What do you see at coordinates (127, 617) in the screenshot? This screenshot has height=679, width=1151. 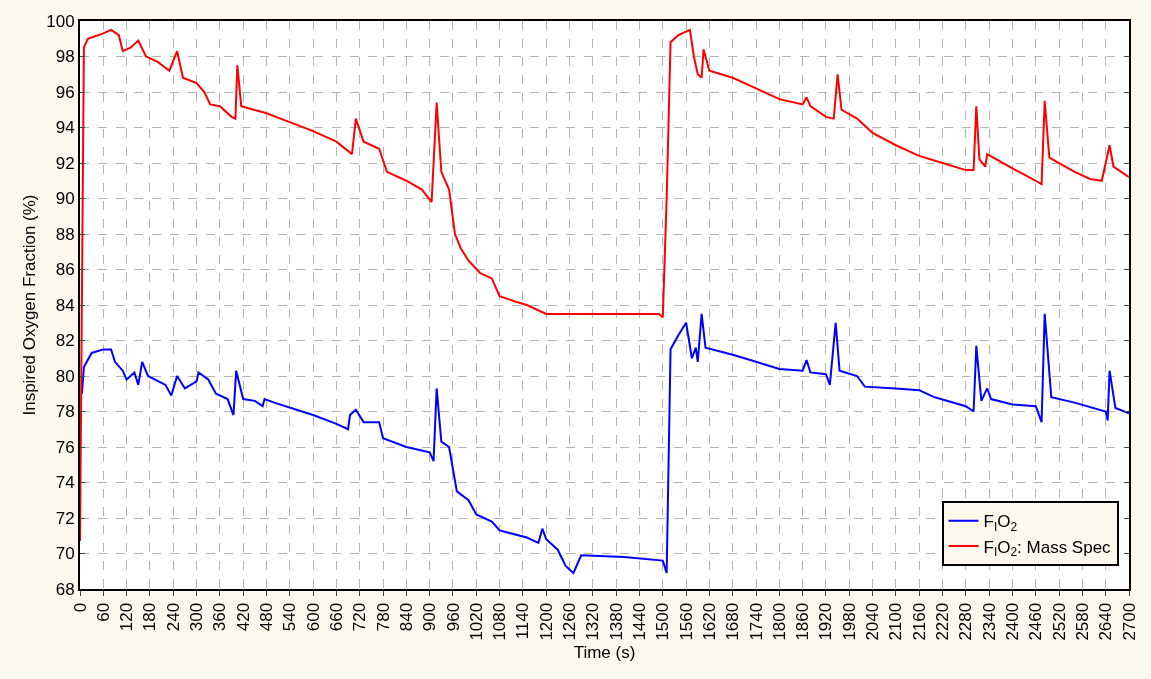 I see `x-tick-label: 120` at bounding box center [127, 617].